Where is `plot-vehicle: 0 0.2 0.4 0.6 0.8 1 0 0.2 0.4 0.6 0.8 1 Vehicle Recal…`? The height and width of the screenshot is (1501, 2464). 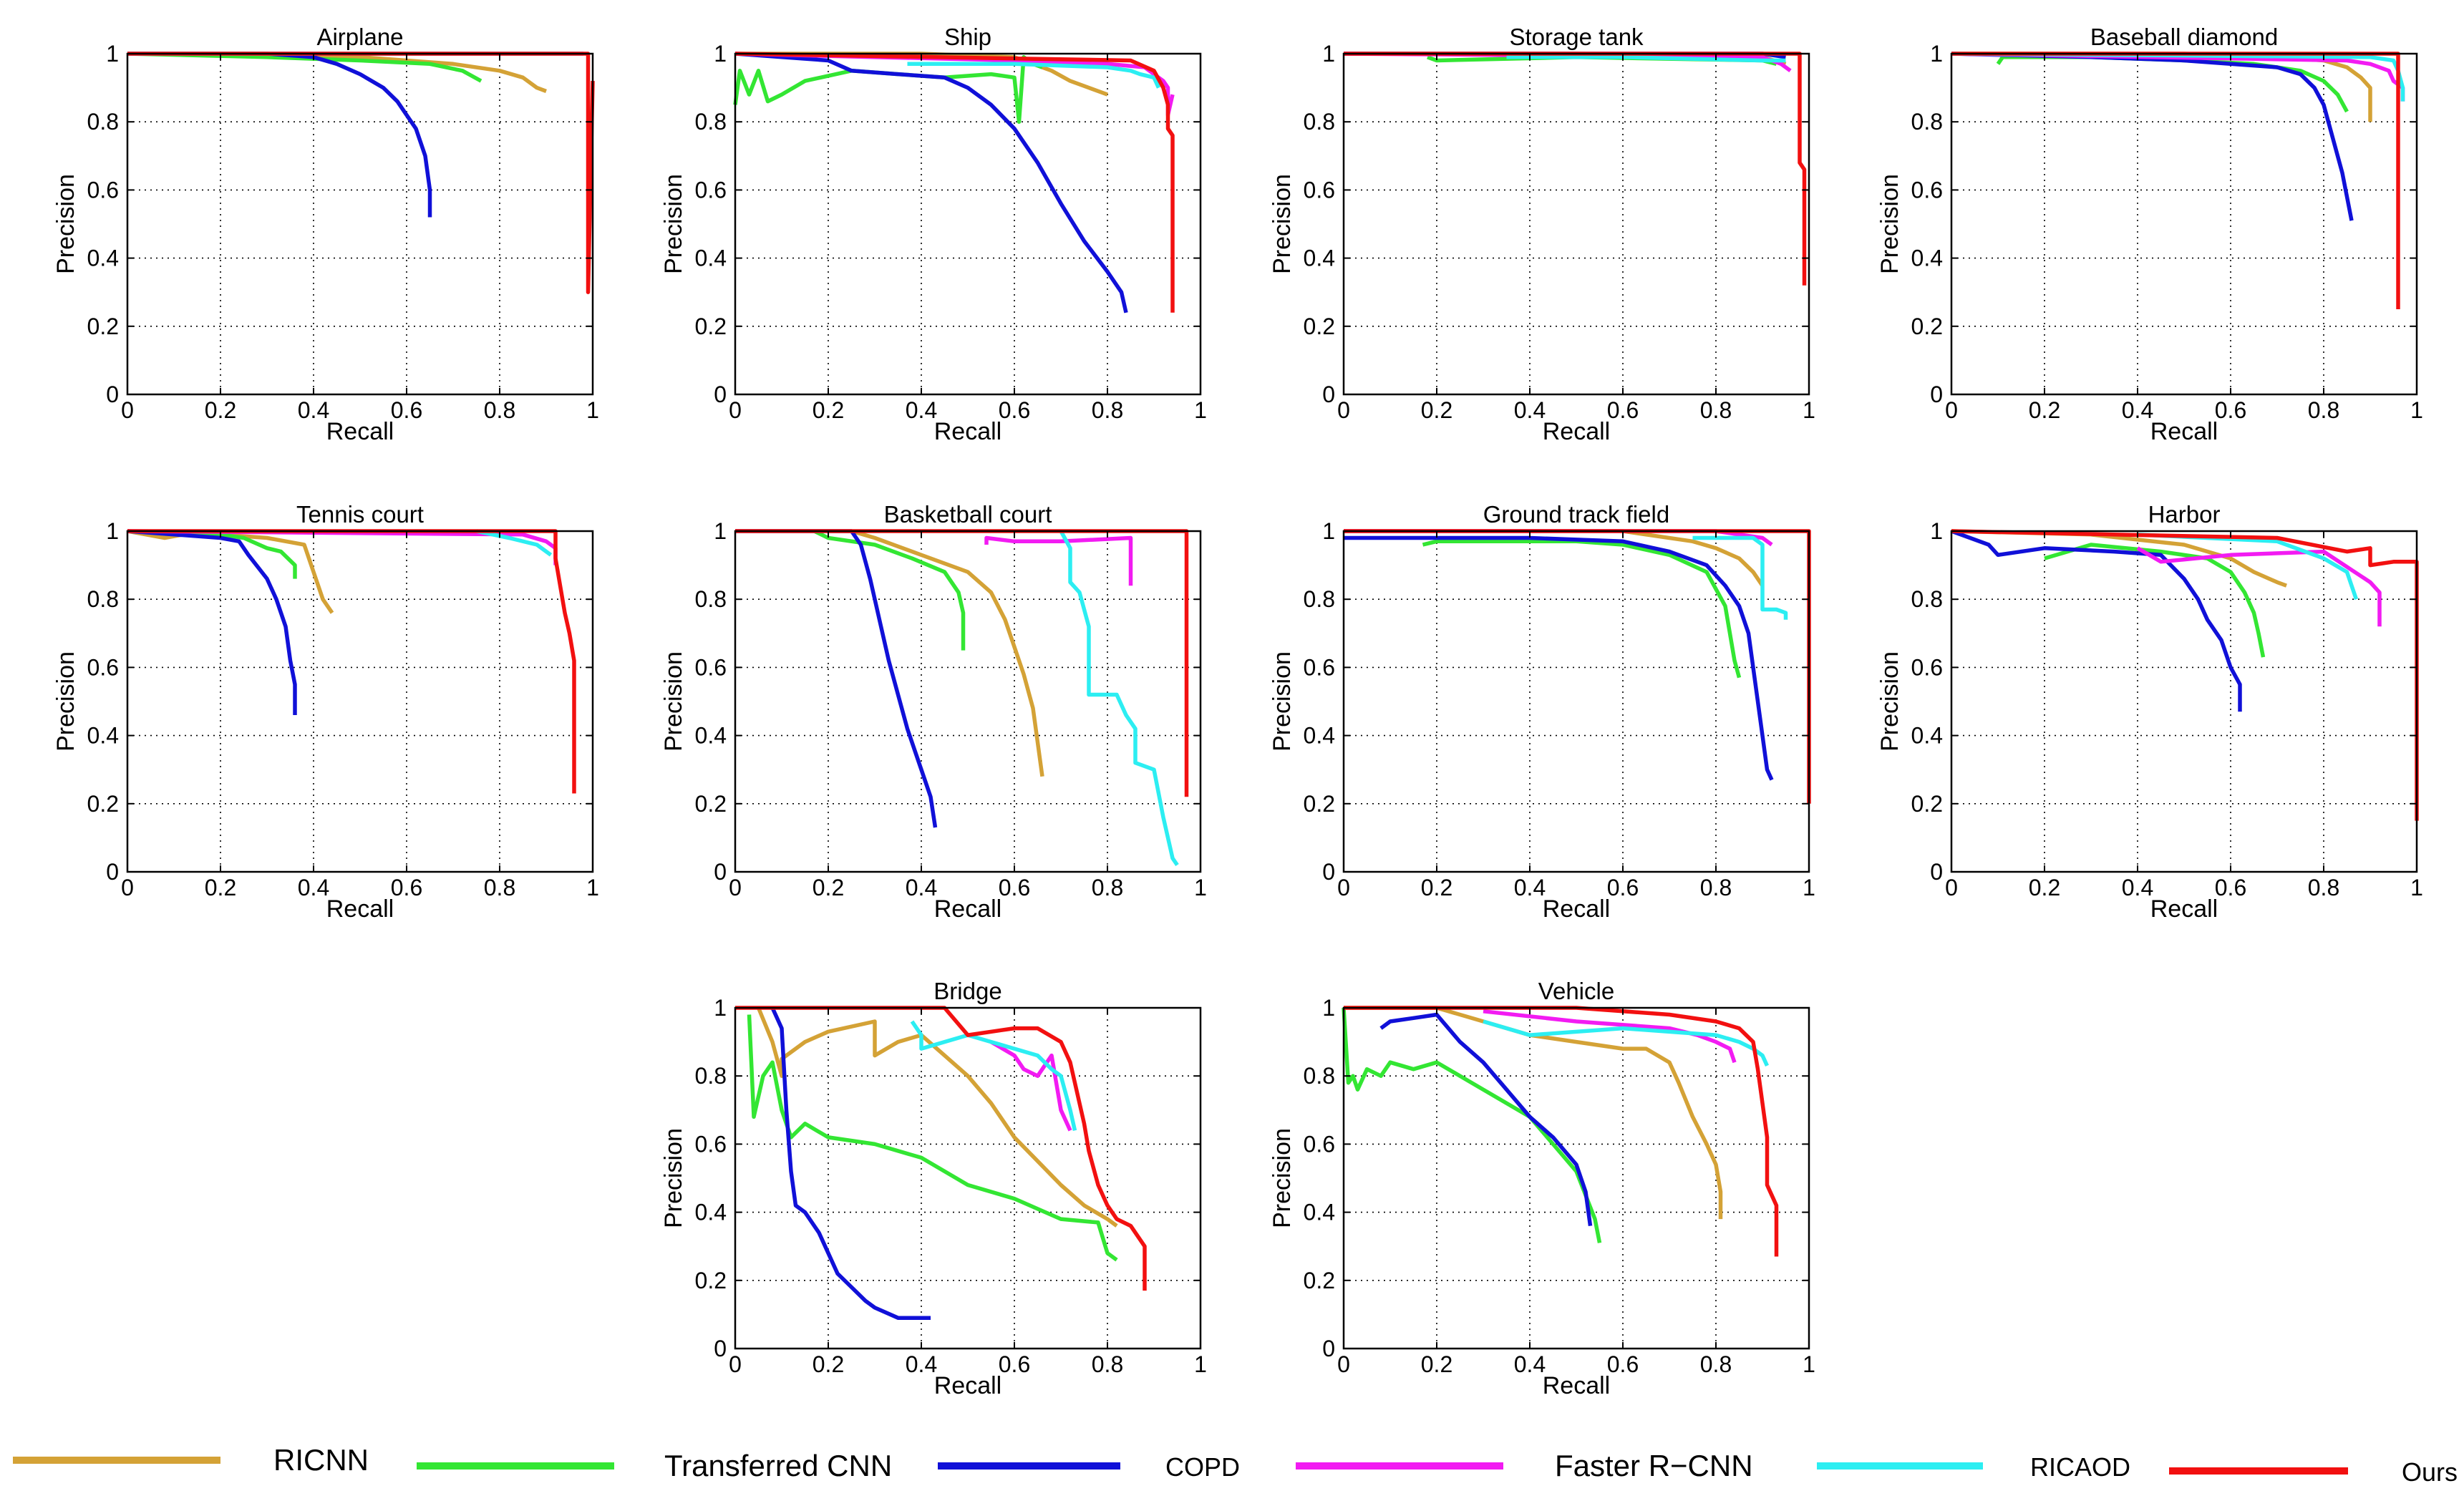 plot-vehicle: 0 0.2 0.4 0.6 0.8 1 0 0.2 0.4 0.6 0.8 1 Vehicle Recal… is located at coordinates (1542, 1188).